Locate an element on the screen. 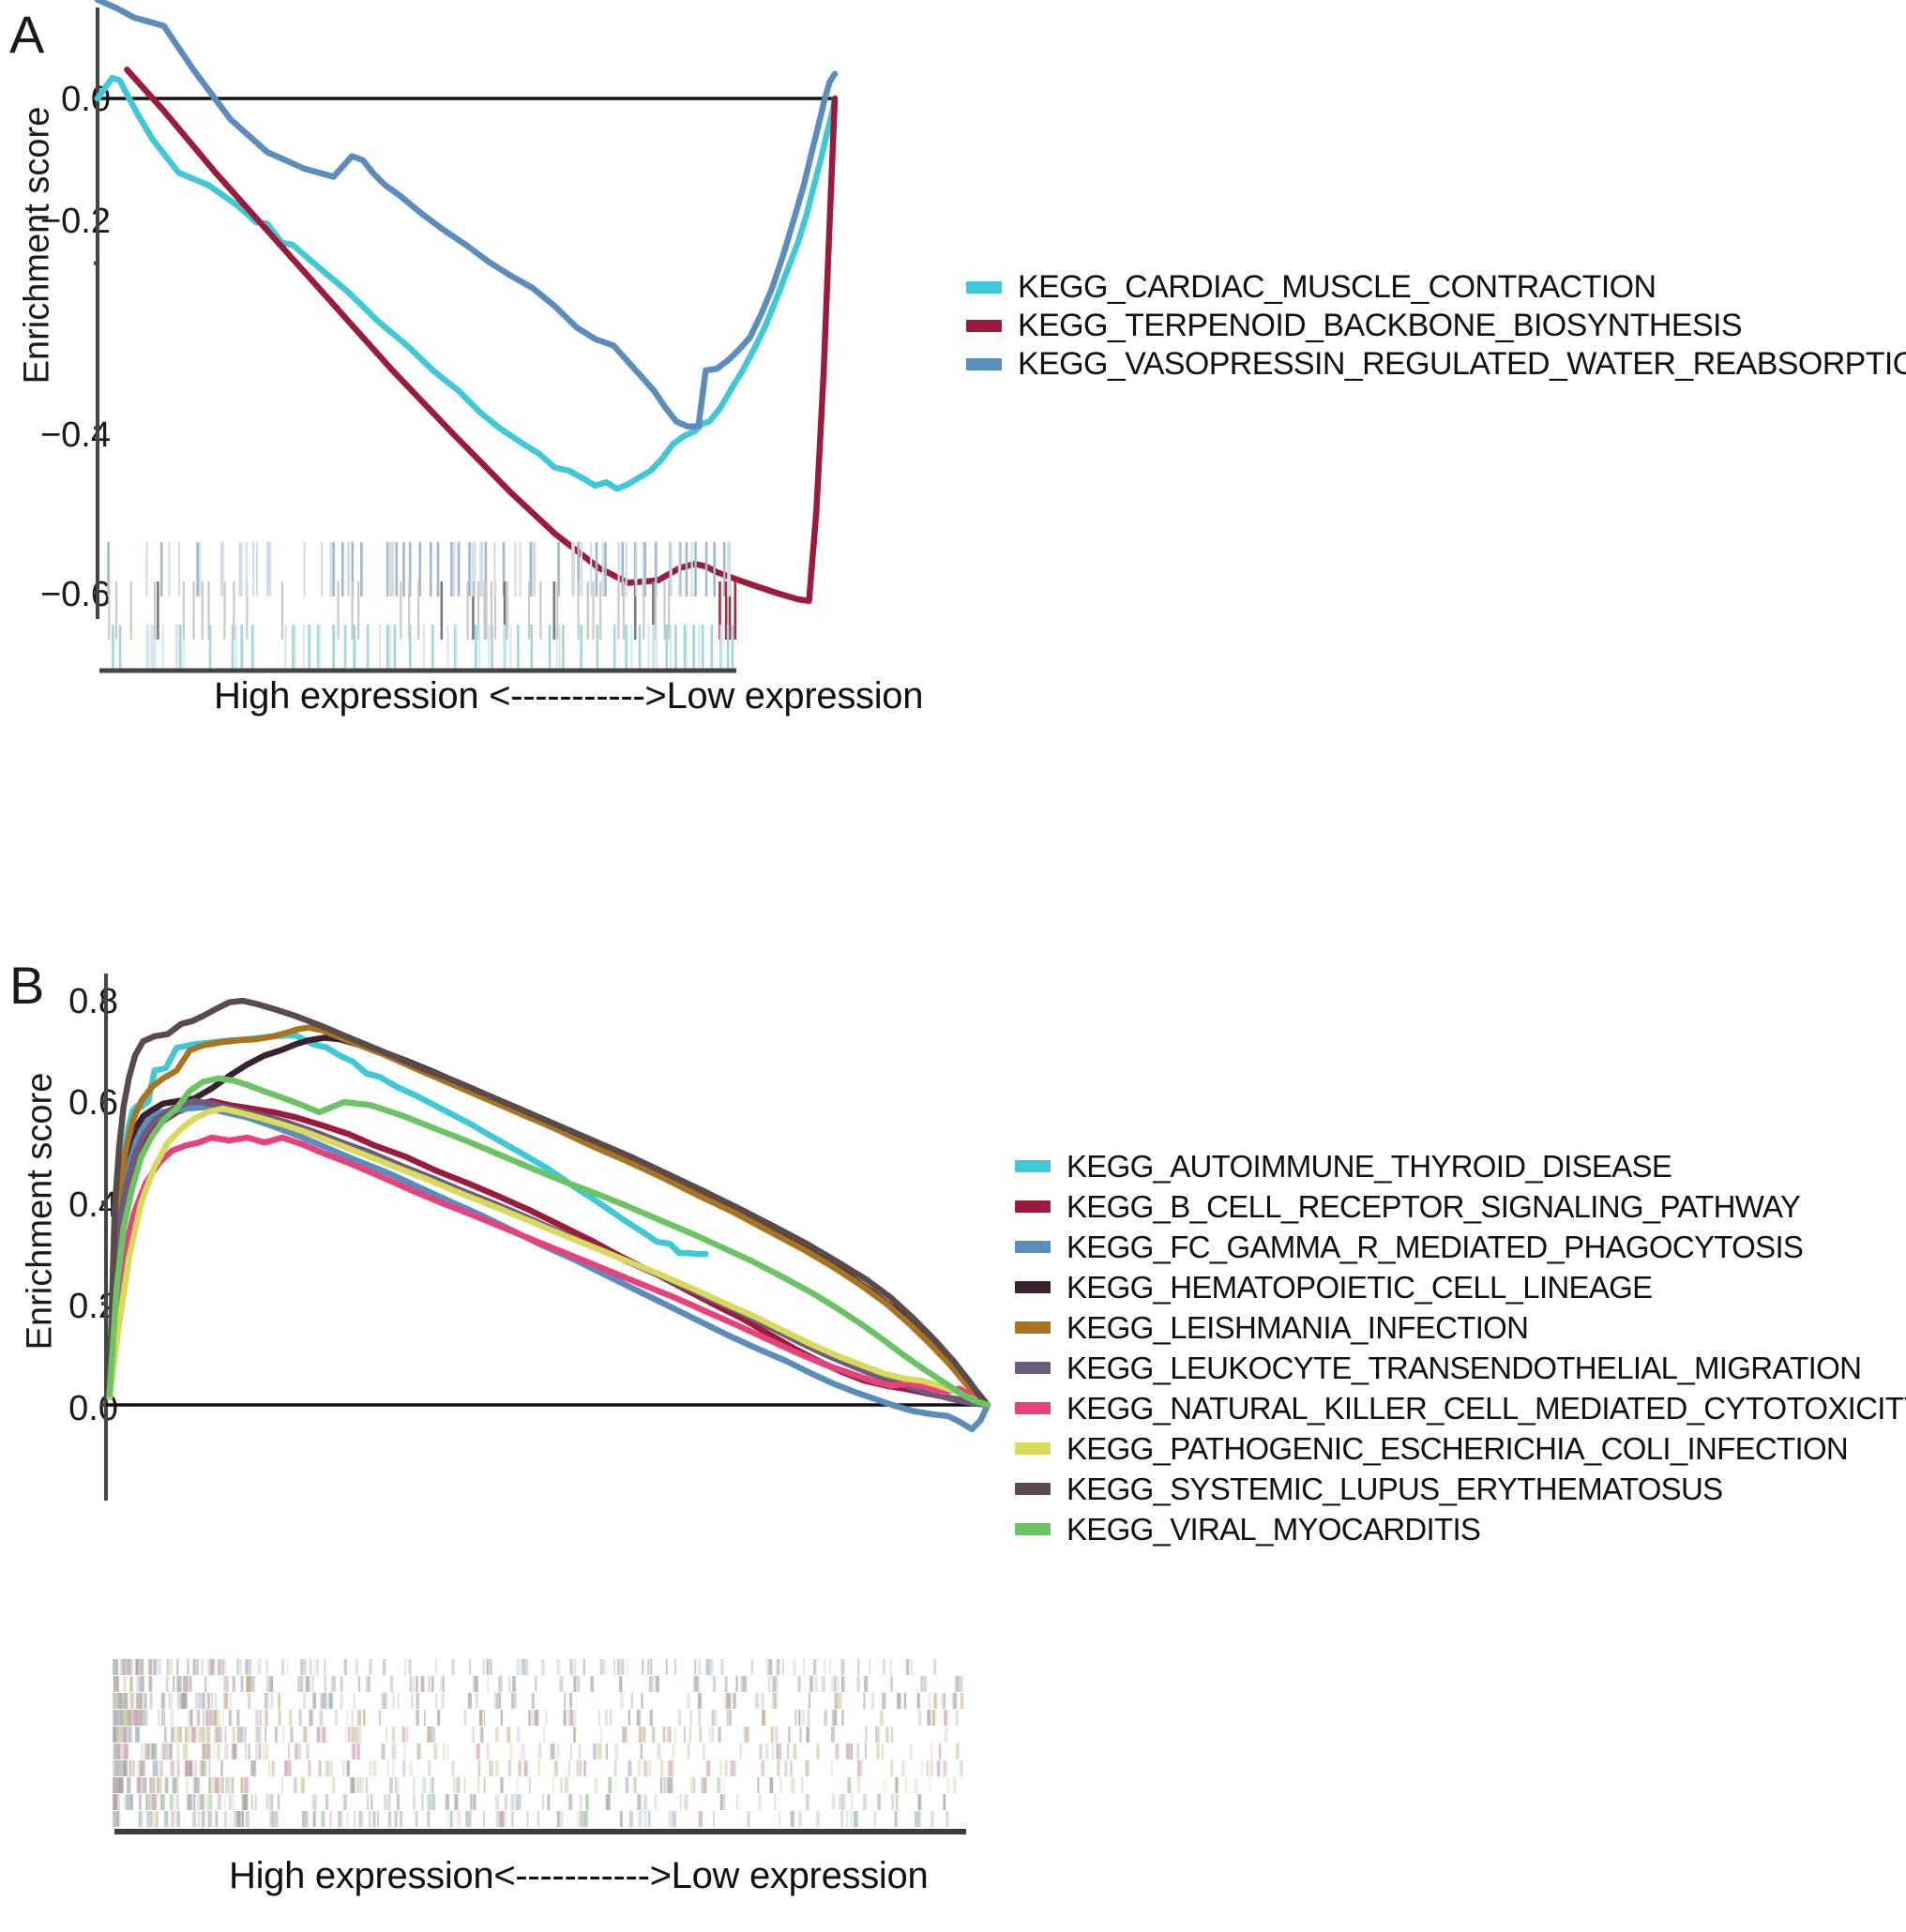 This screenshot has height=1932, width=1906. legend-item: KEGG_VIRAL_MYOCARDITIS is located at coordinates (1460, 1529).